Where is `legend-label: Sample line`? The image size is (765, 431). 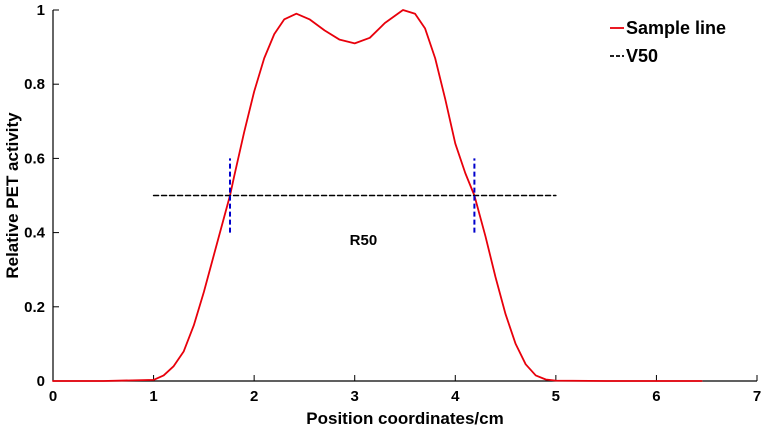
legend-label: Sample line is located at coordinates (676, 28).